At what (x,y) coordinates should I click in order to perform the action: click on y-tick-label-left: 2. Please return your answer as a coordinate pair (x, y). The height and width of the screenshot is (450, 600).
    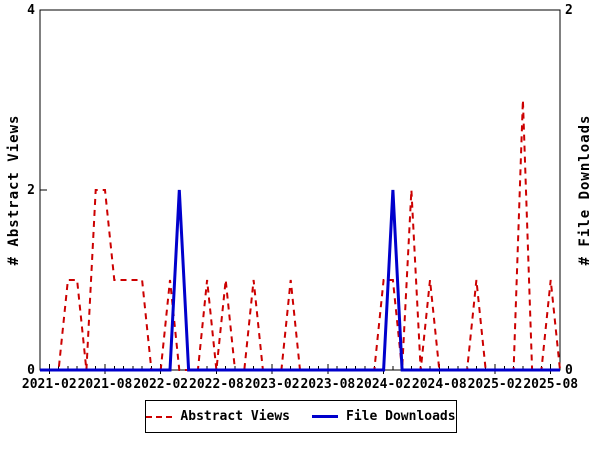
    Looking at the image, I should click on (31, 190).